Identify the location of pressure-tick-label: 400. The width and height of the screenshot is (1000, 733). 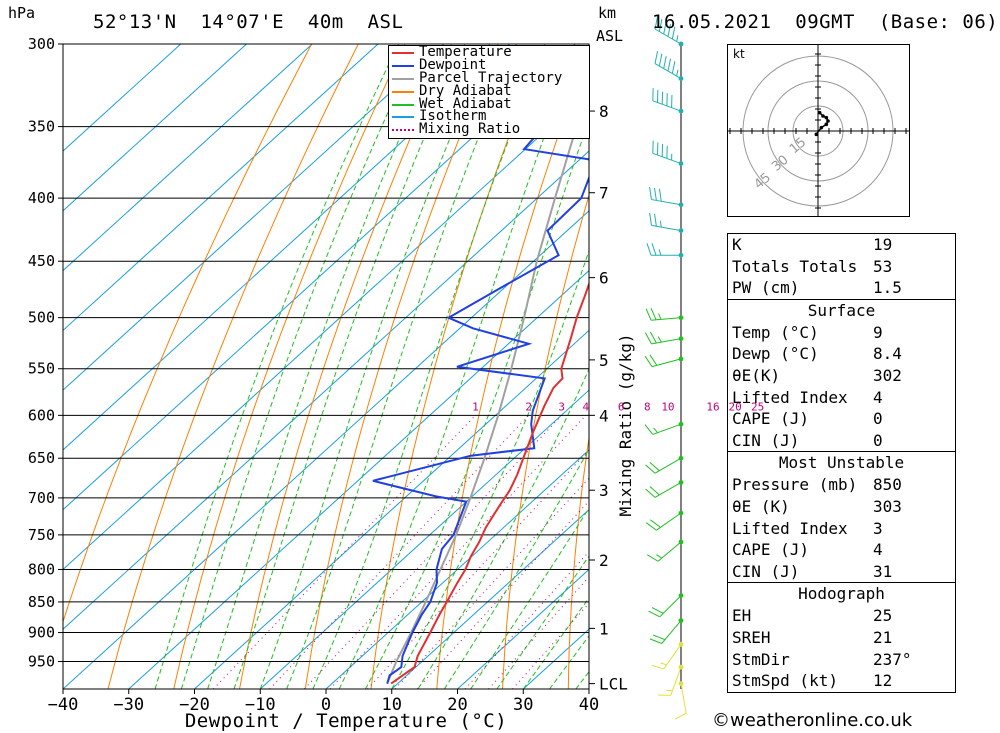
(41, 198).